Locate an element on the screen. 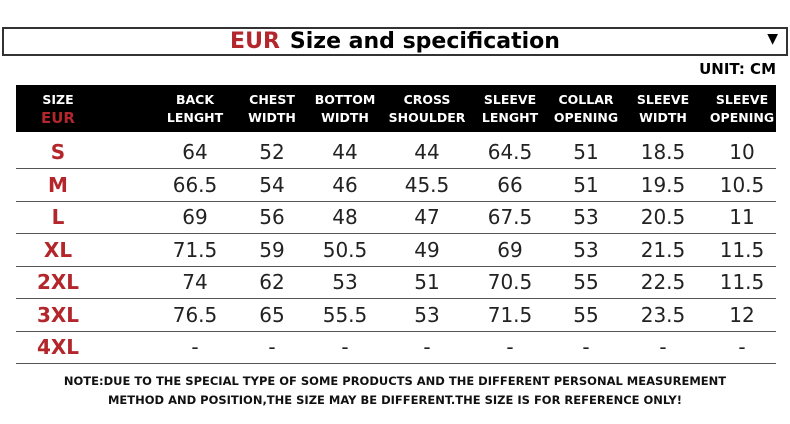  value-cell: 44 is located at coordinates (345, 152).